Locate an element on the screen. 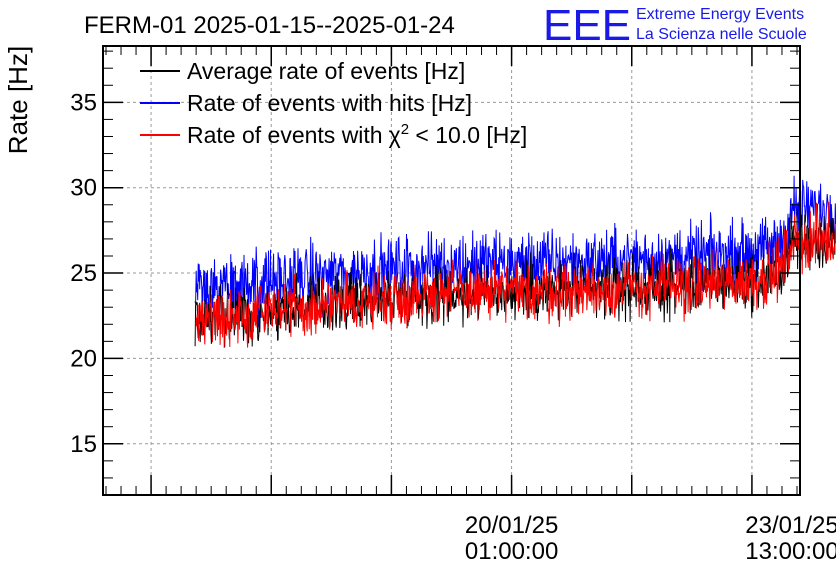 This screenshot has width=836, height=572. y-axis-title: Rate [Hz] is located at coordinates (18, 100).